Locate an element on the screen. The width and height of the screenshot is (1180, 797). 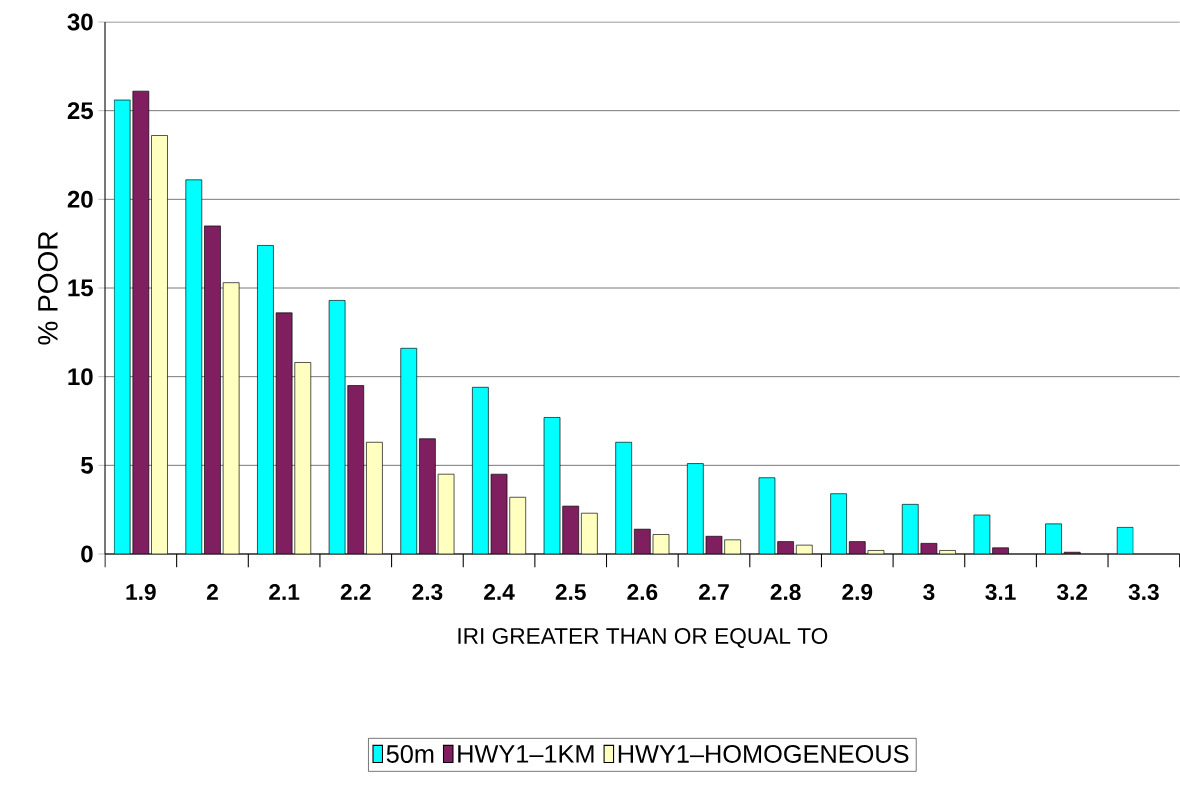
x-tick-label: 2.5 is located at coordinates (570, 592).